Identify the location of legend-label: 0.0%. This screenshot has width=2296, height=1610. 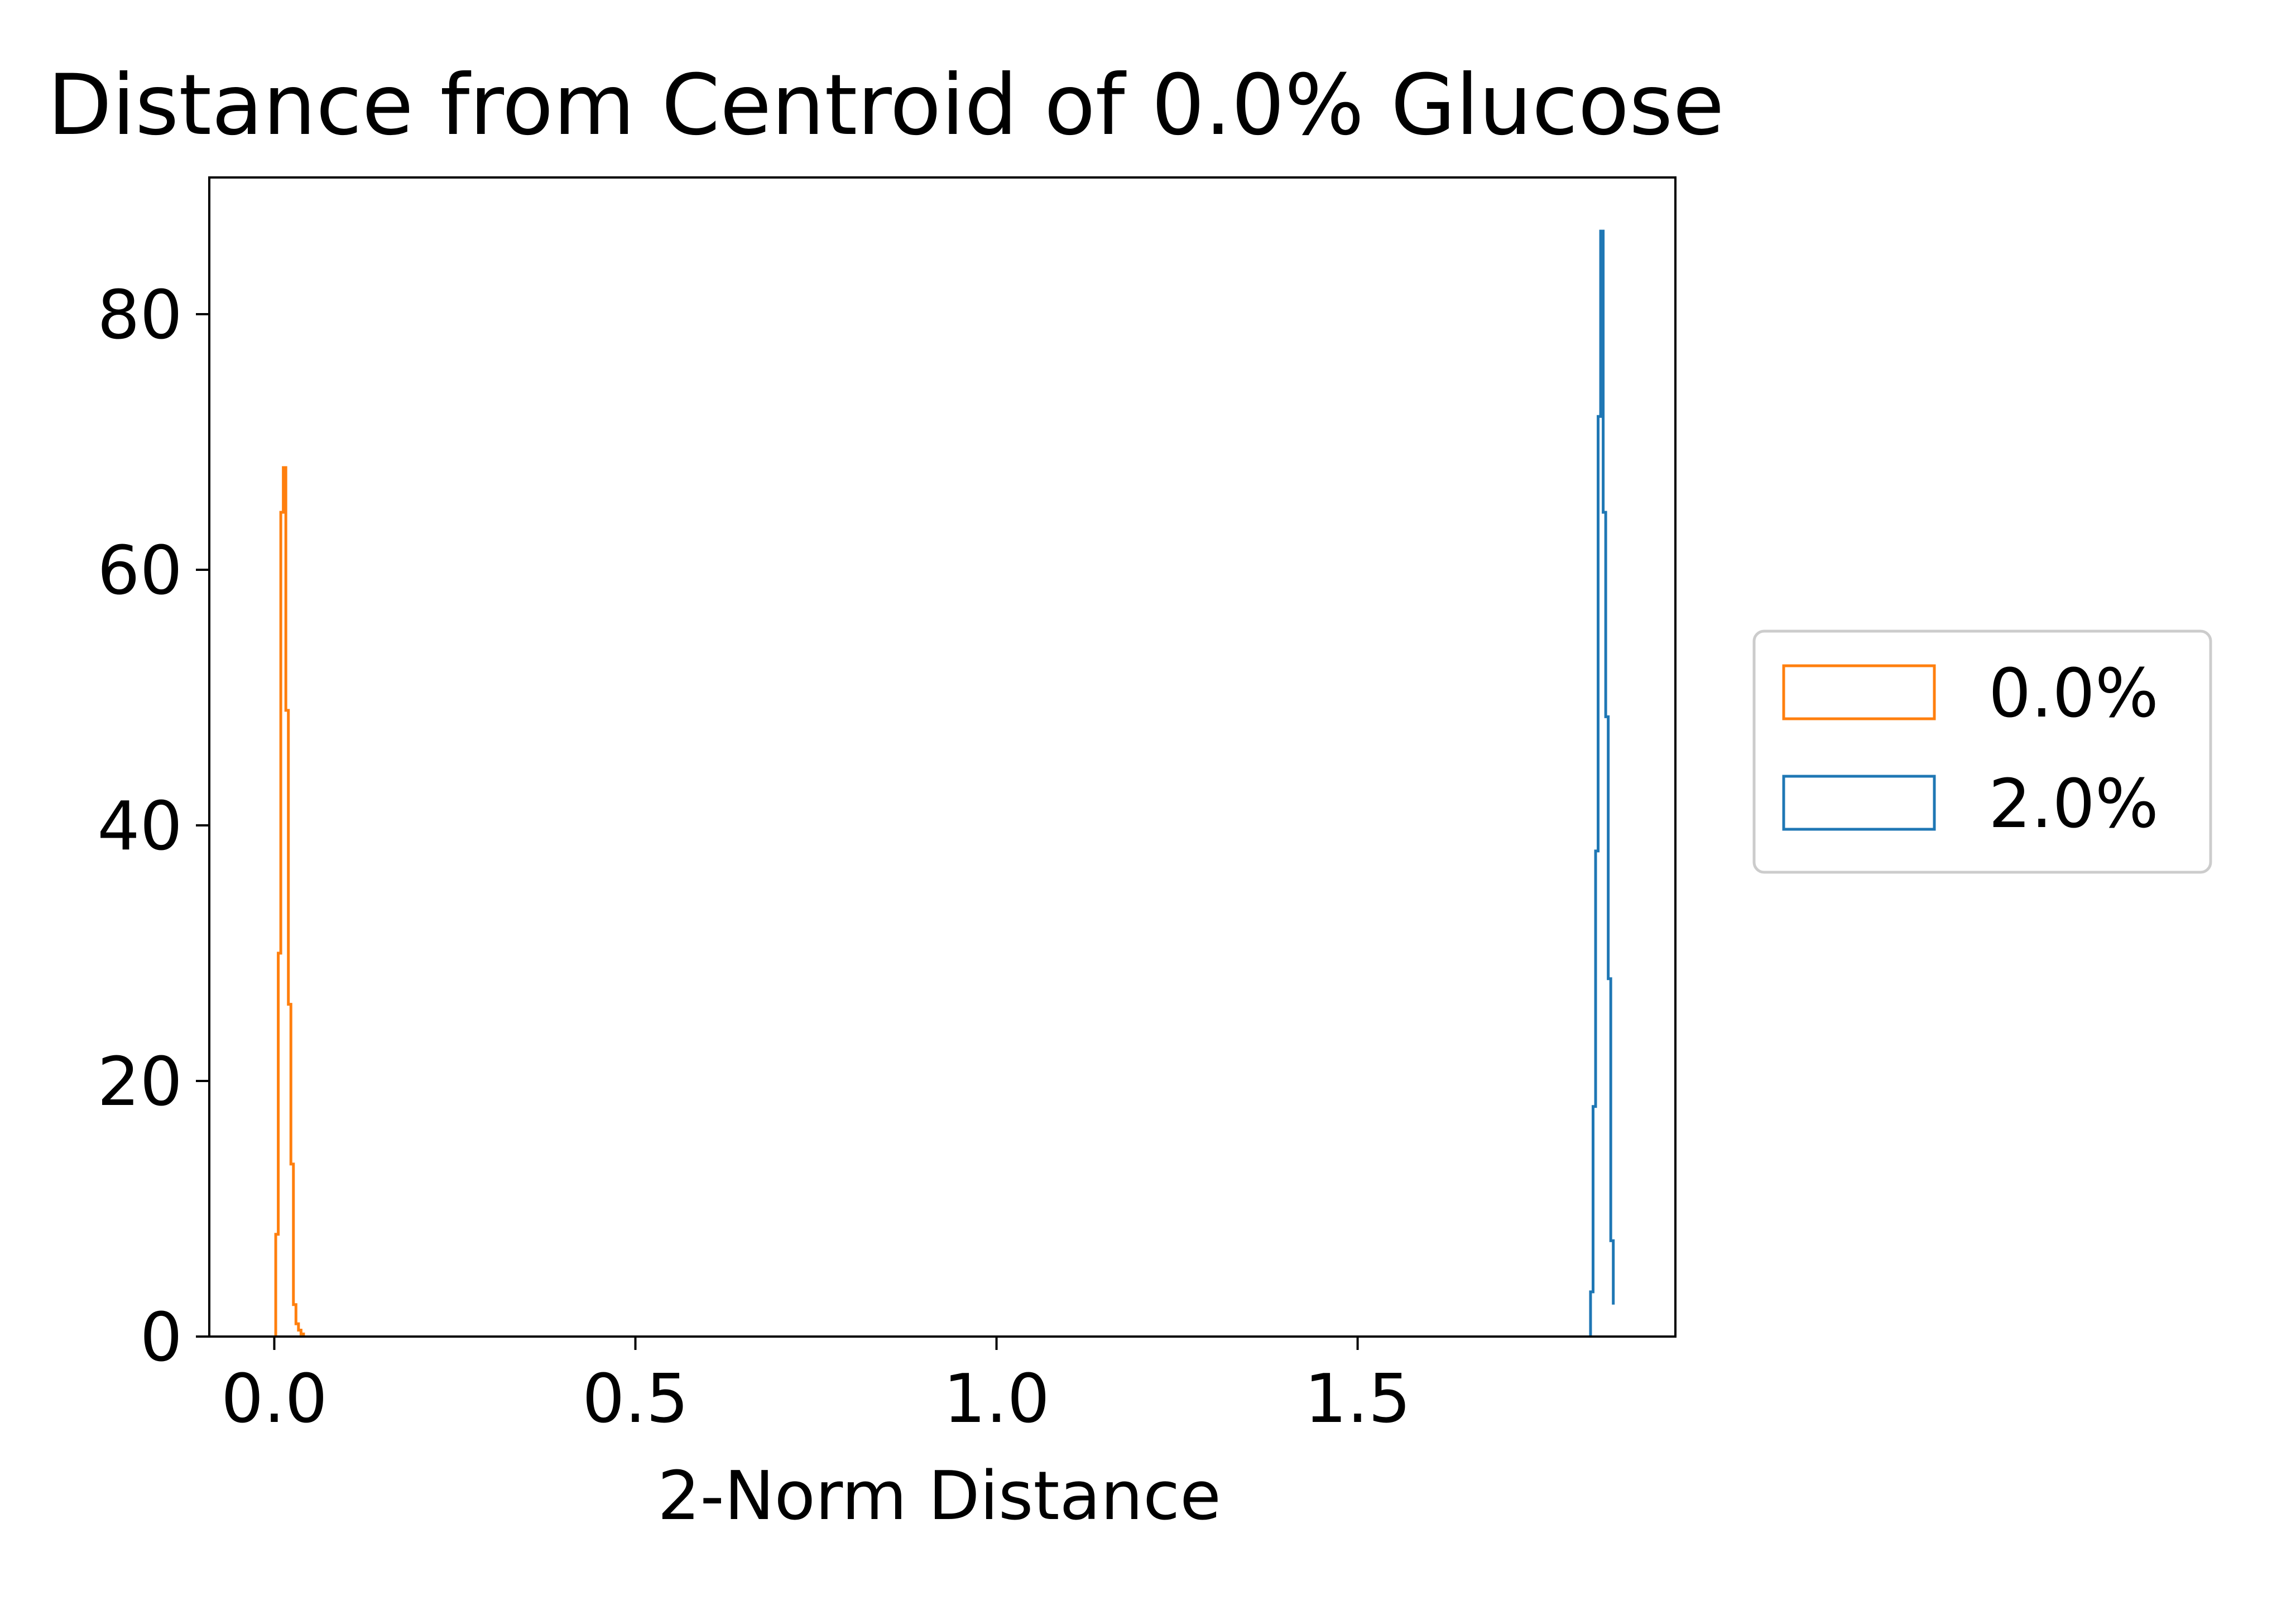
(2073, 694).